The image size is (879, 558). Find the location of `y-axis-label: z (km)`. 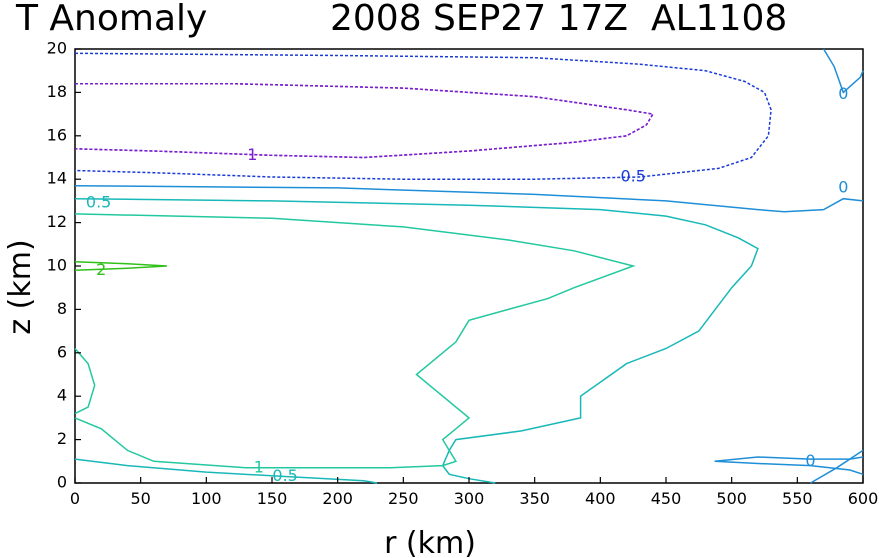

y-axis-label: z (km) is located at coordinates (20, 286).